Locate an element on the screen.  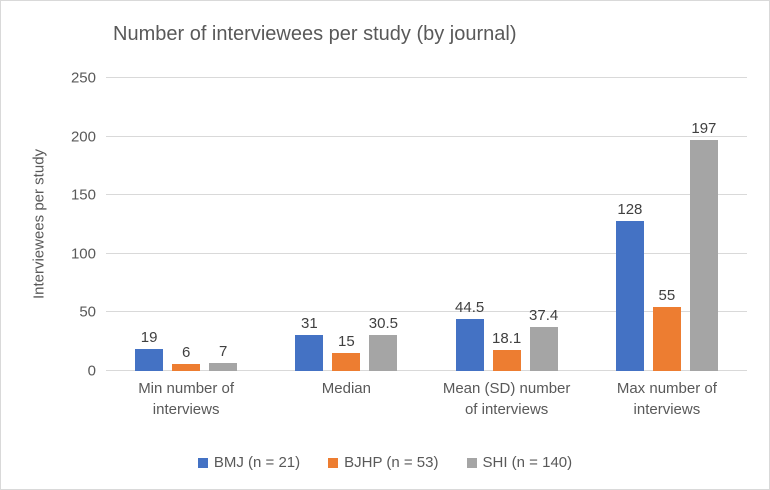
bar-value-label: 15 is located at coordinates (346, 342).